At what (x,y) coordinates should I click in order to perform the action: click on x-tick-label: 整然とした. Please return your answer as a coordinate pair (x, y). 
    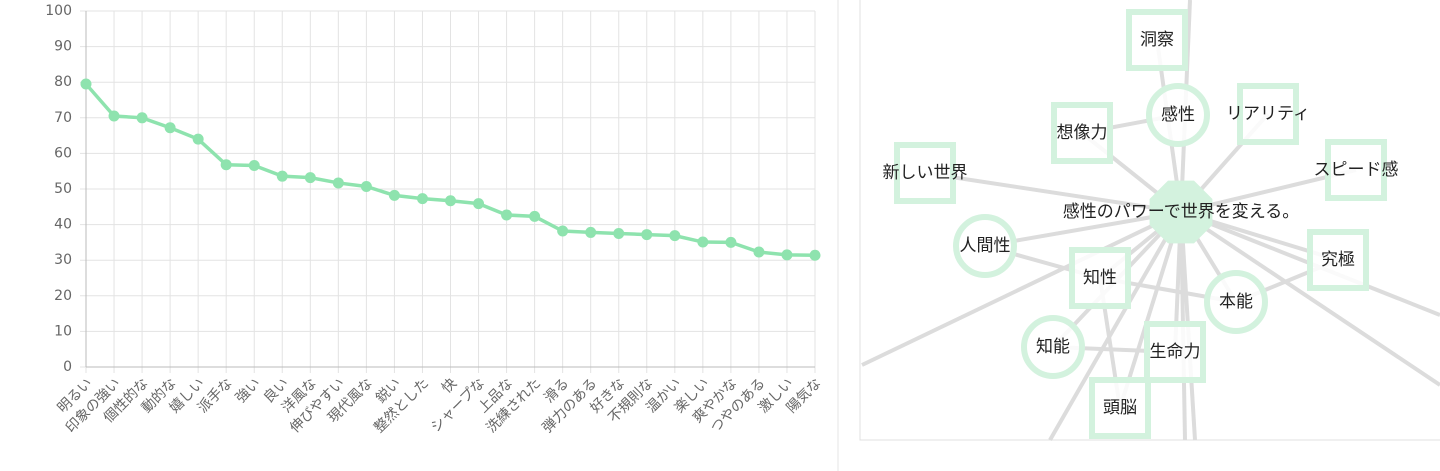
    Looking at the image, I should click on (402, 406).